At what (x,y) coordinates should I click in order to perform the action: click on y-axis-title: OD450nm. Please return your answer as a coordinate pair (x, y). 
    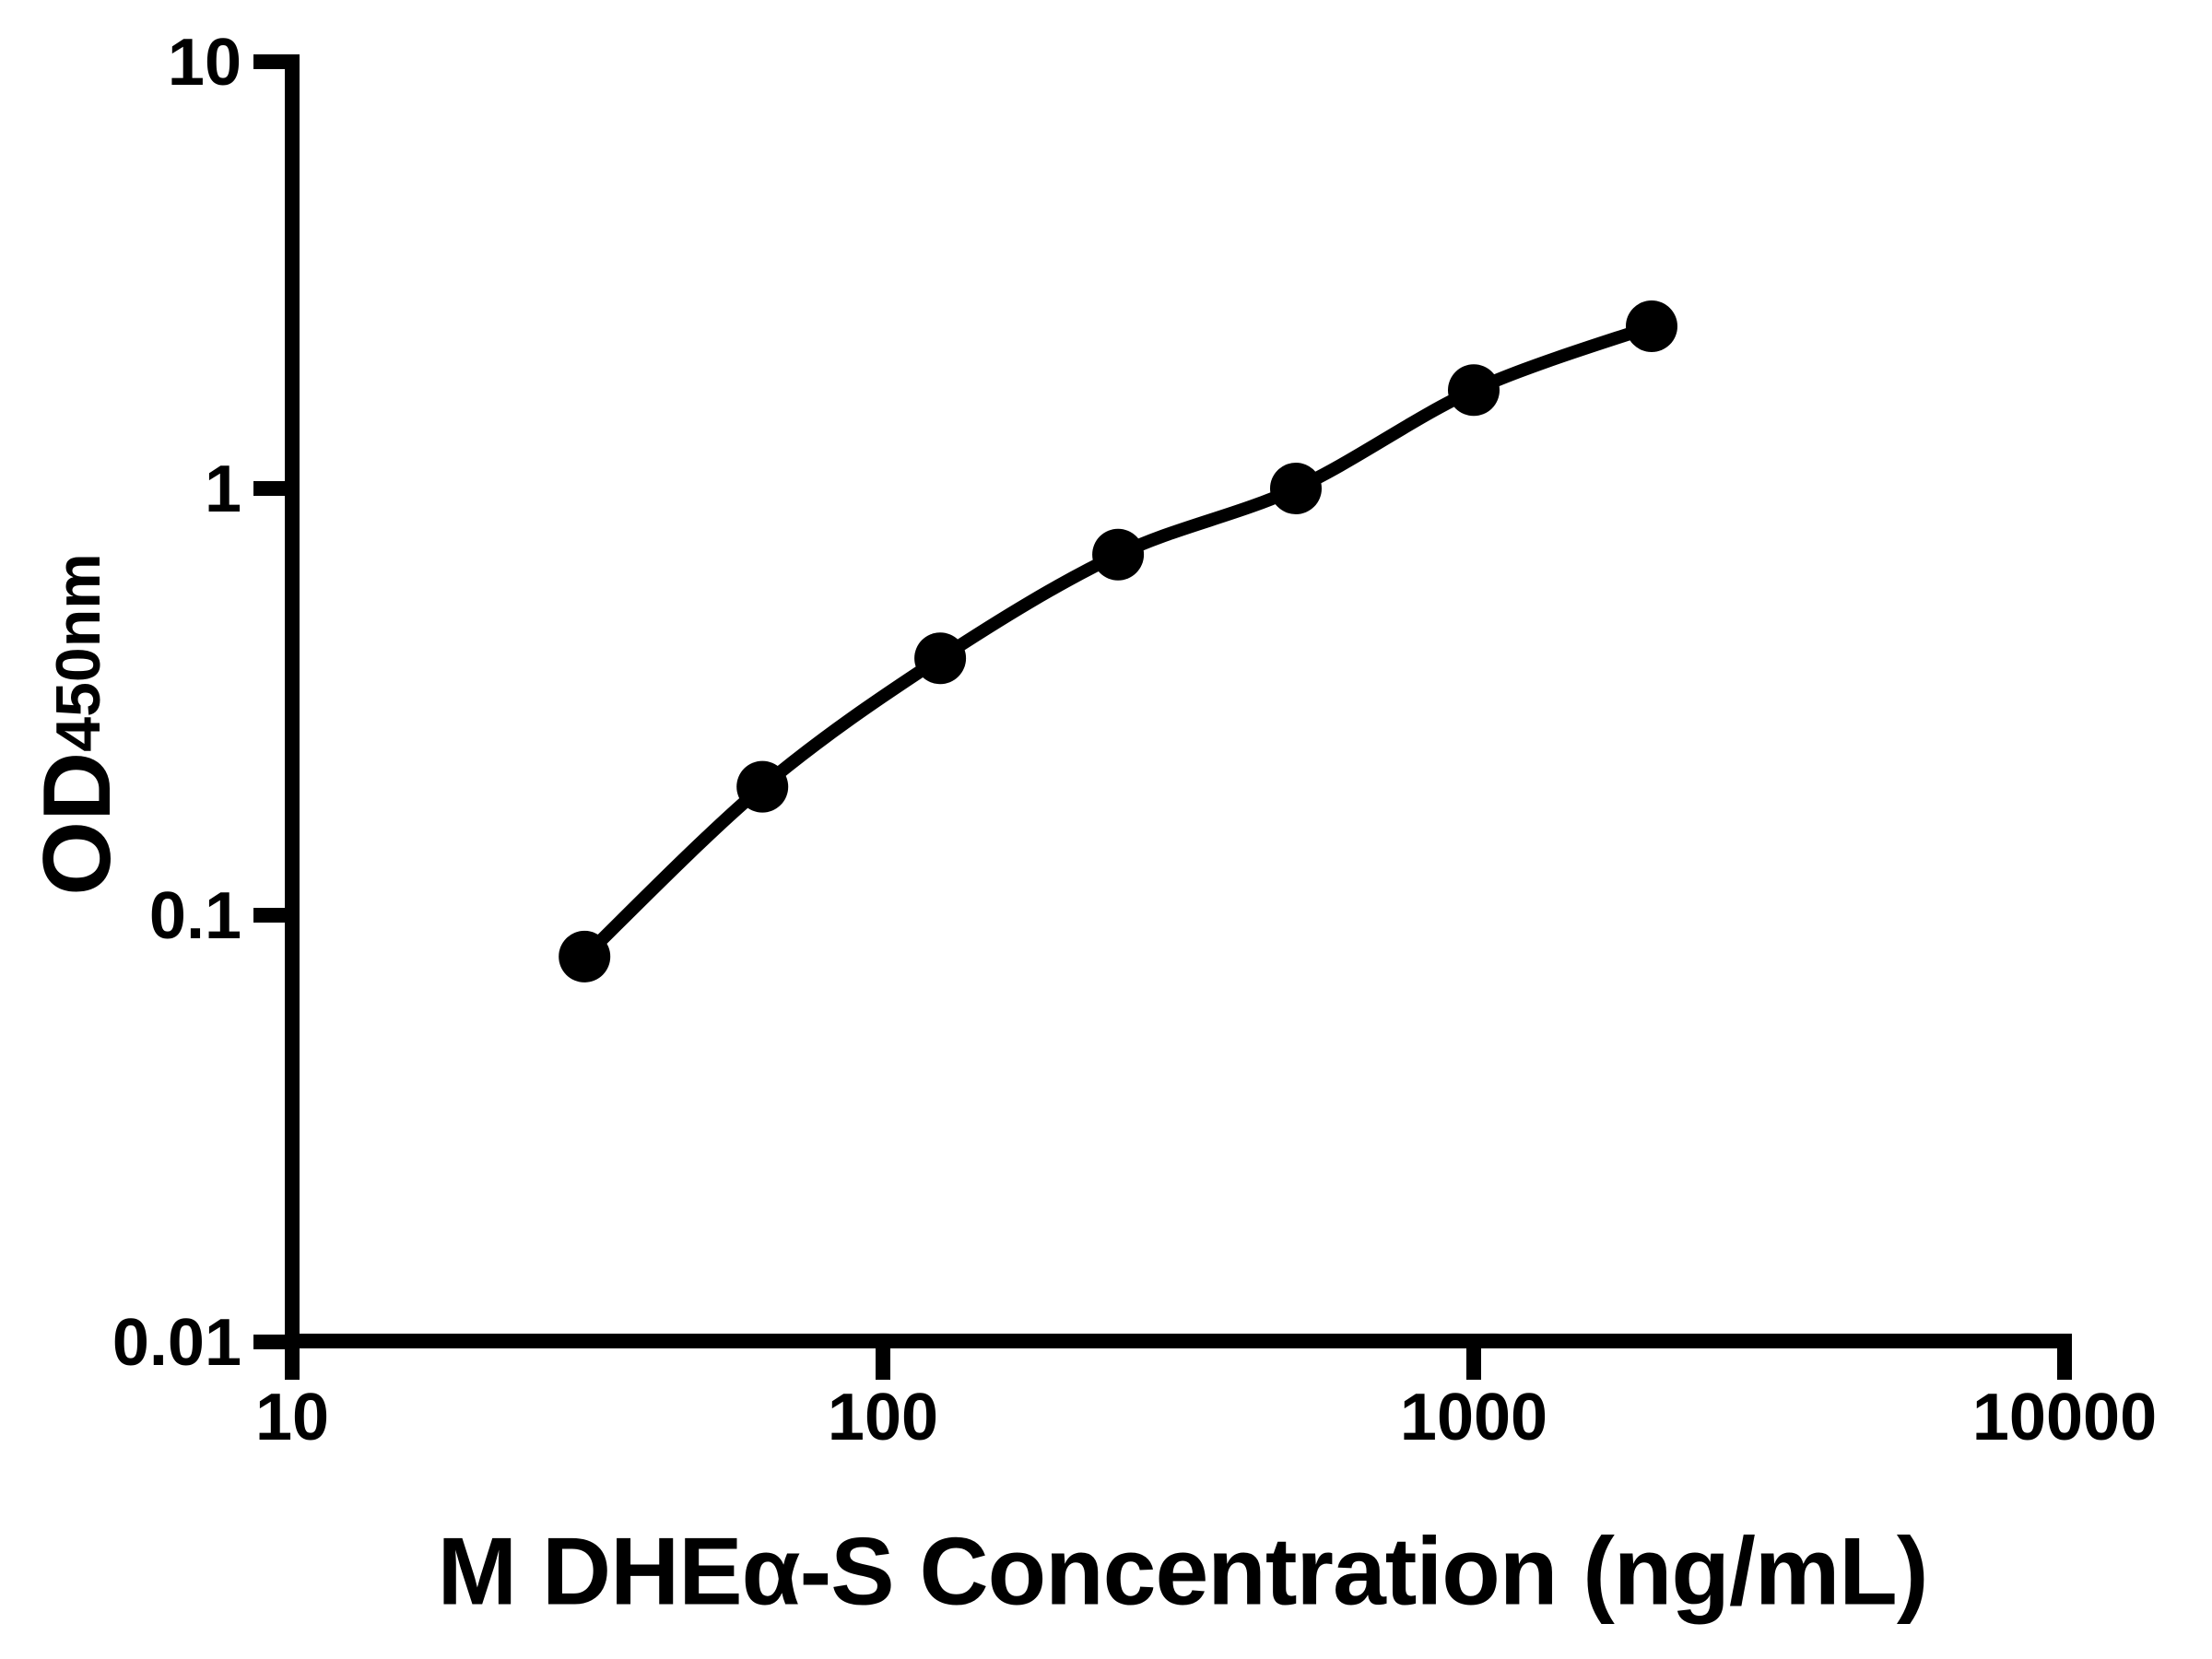
    Looking at the image, I should click on (77, 724).